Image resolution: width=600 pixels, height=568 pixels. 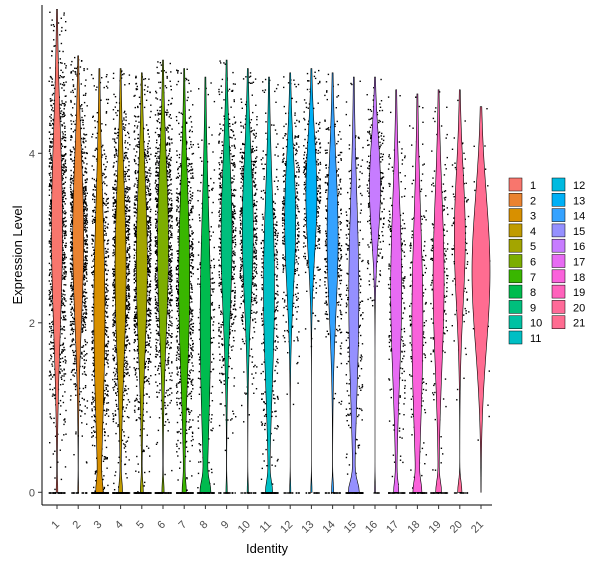 What do you see at coordinates (183, 525) in the screenshot?
I see `x-tick-label: 7` at bounding box center [183, 525].